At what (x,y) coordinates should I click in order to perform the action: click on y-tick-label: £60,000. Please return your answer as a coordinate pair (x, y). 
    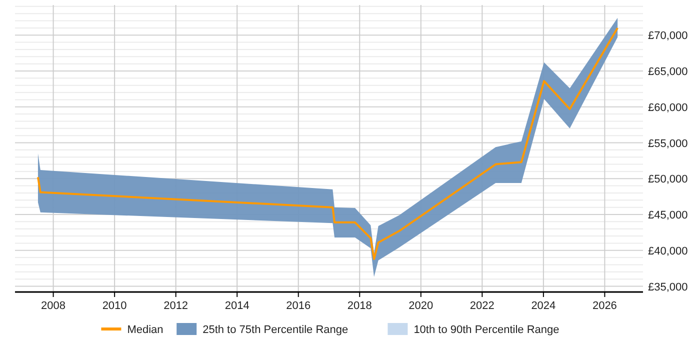
    Looking at the image, I should click on (668, 108).